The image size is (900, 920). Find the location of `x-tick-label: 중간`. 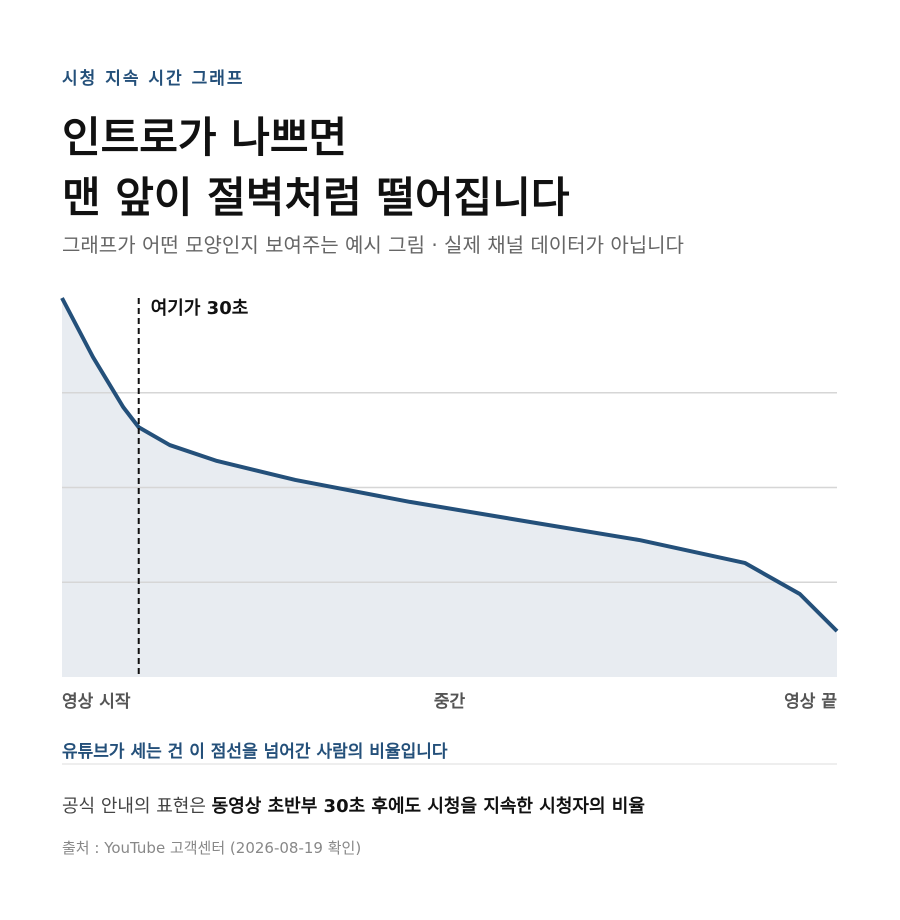

x-tick-label: 중간 is located at coordinates (450, 702).